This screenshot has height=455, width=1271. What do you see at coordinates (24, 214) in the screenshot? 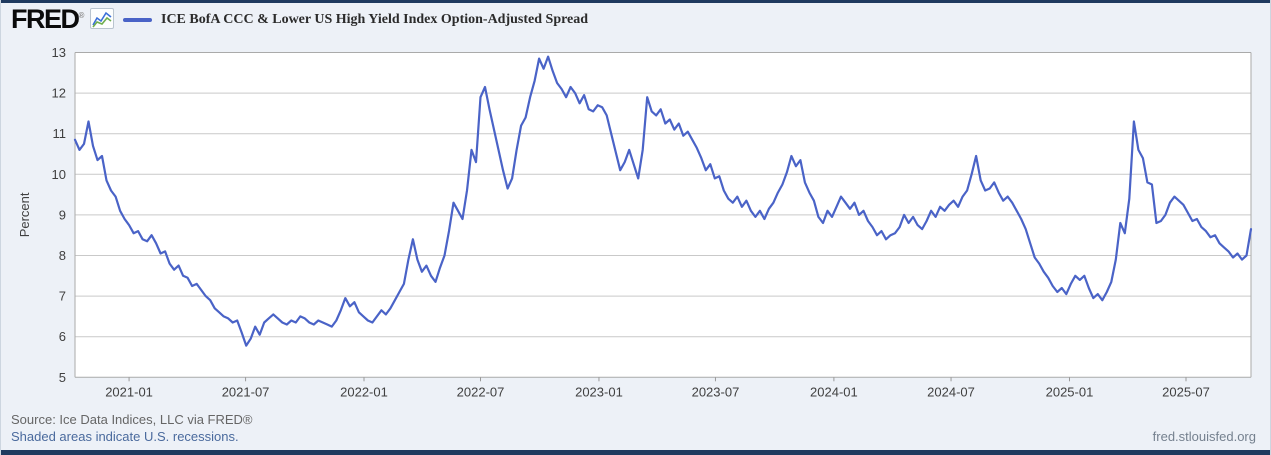
I see `y-axis-title: Percent` at bounding box center [24, 214].